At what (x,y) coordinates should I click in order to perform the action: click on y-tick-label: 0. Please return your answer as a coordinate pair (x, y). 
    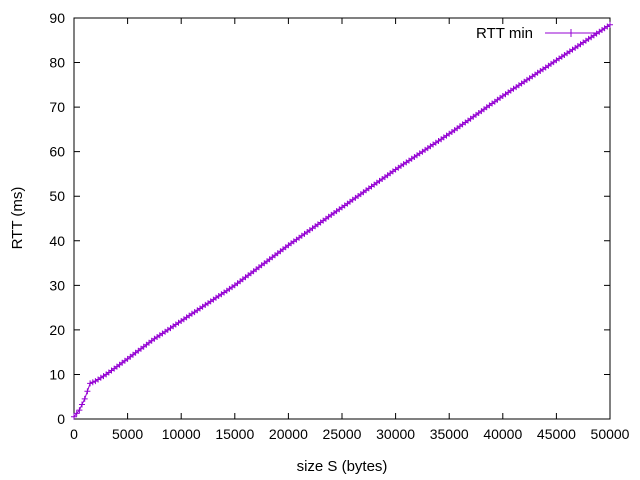
    Looking at the image, I should click on (61, 419).